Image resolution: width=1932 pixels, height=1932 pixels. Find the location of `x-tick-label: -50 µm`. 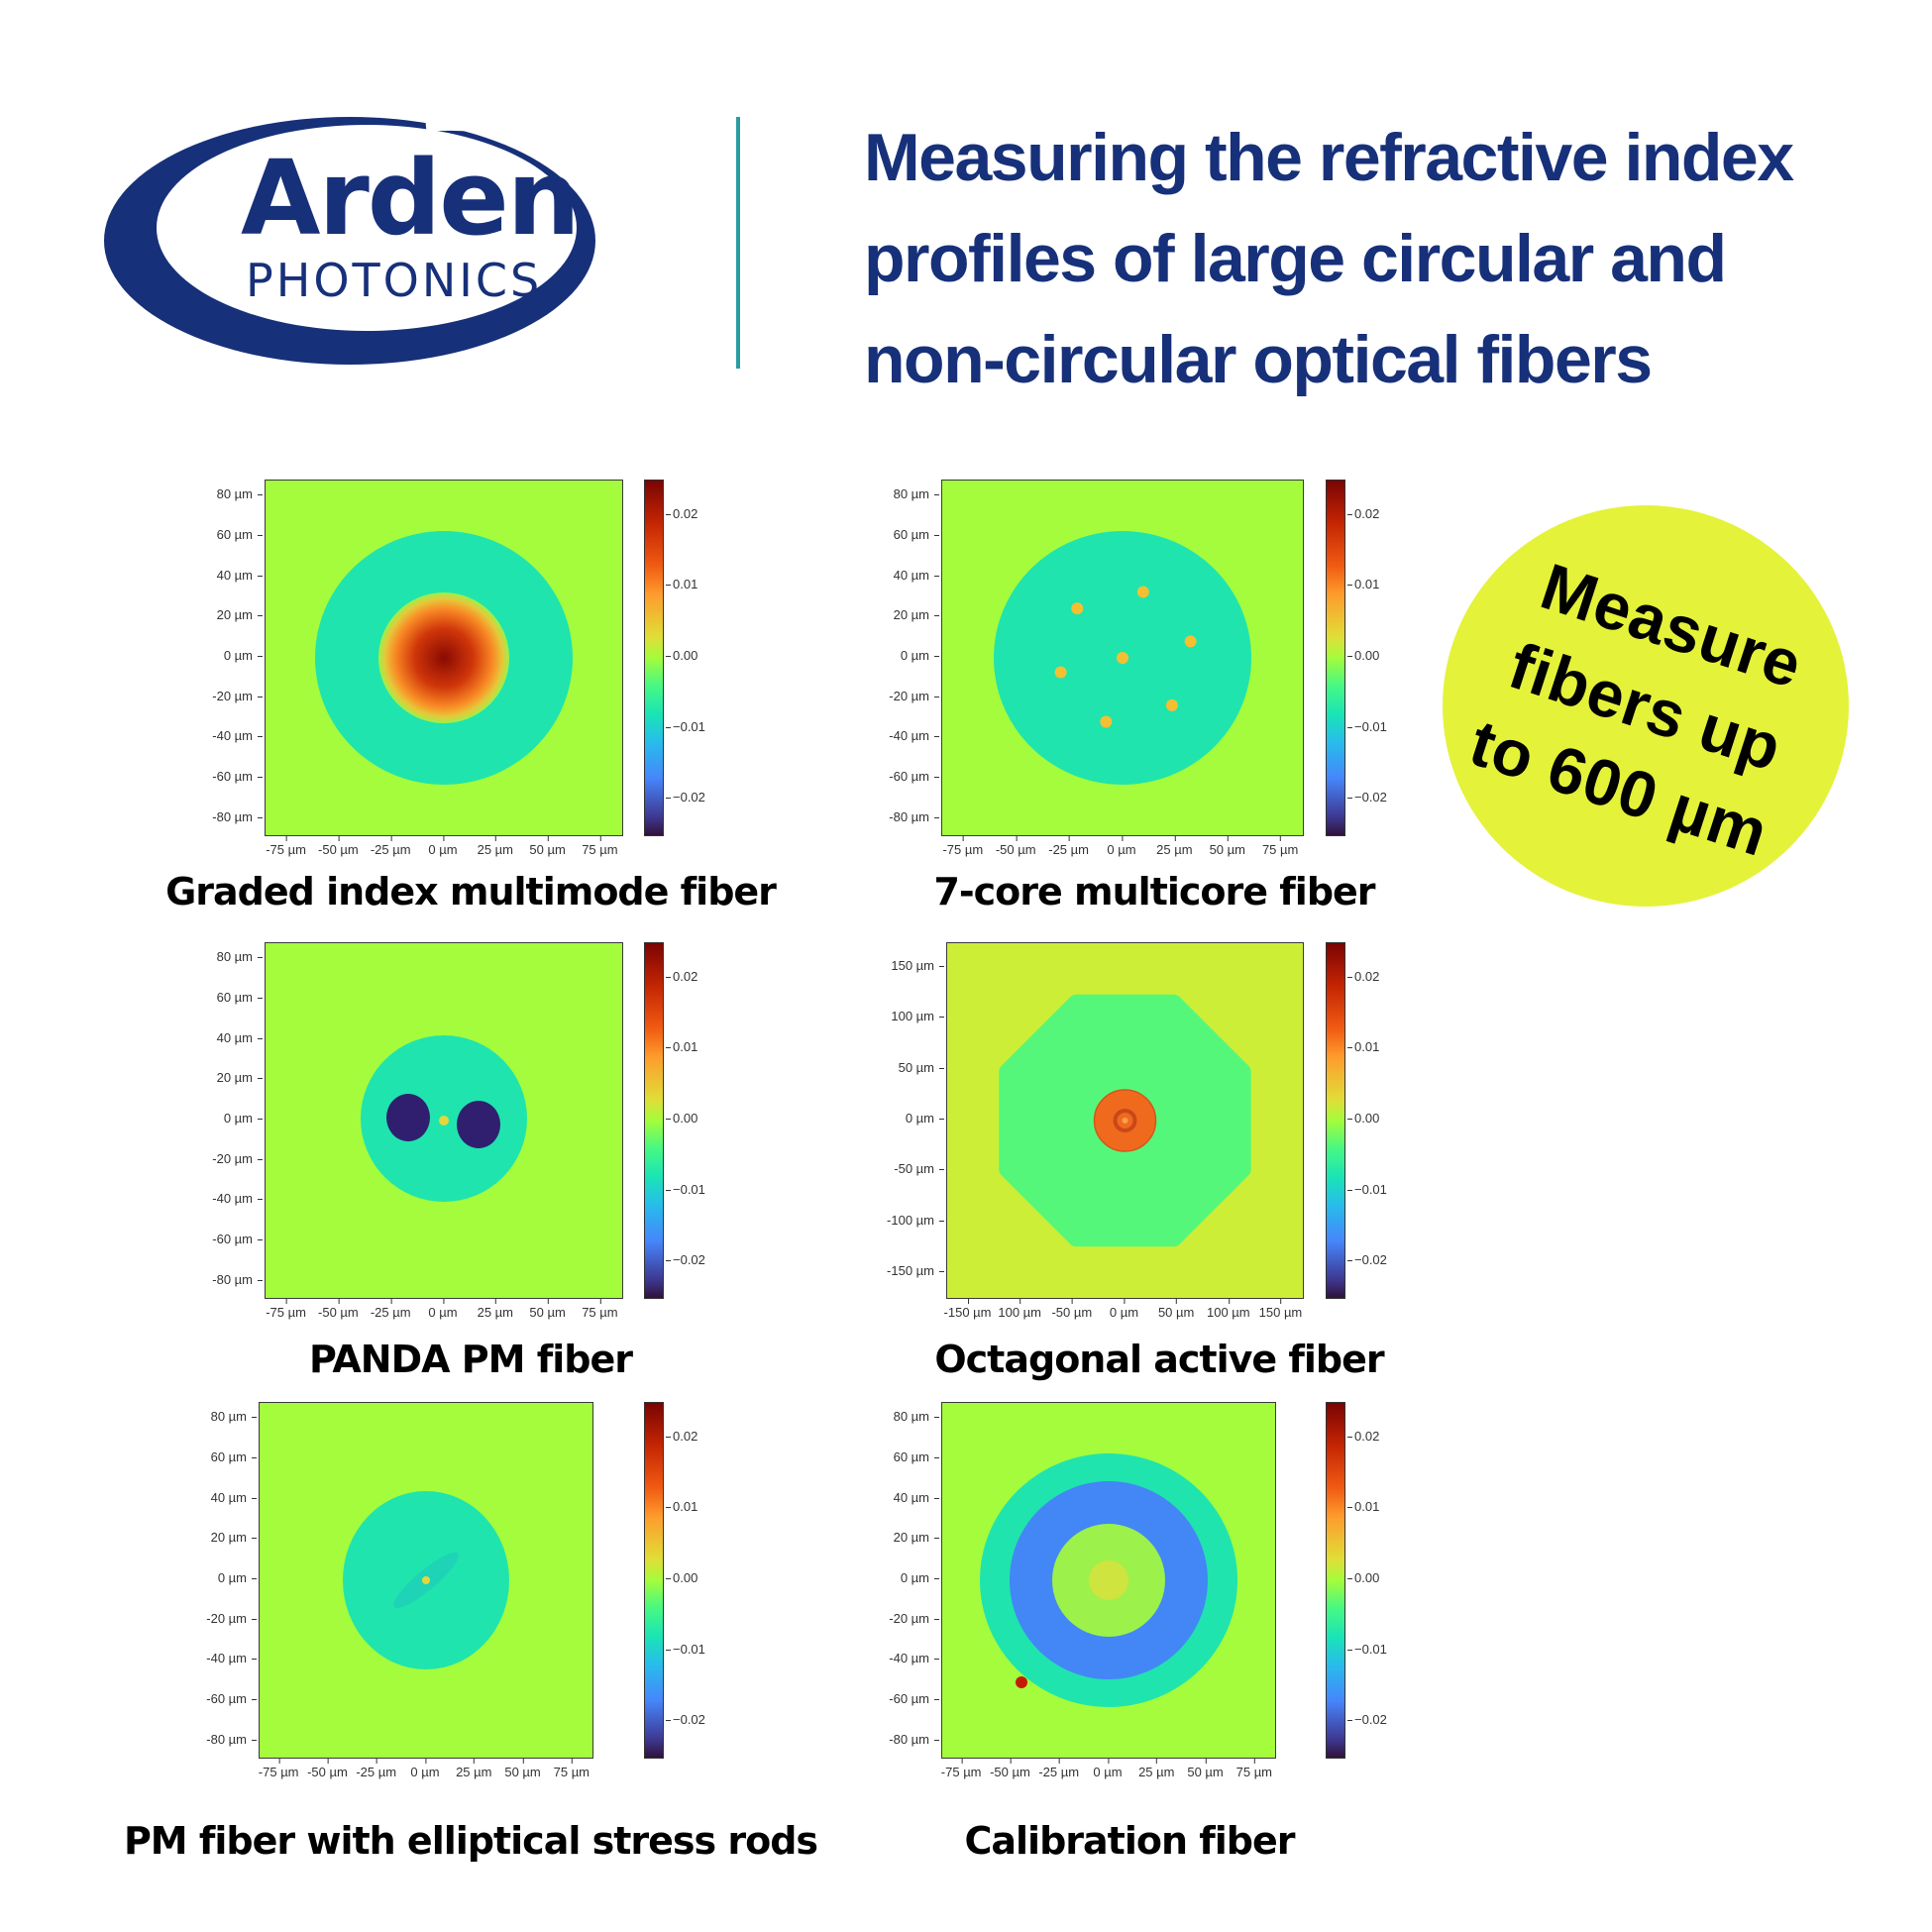

x-tick-label: -50 µm is located at coordinates (1010, 1769).